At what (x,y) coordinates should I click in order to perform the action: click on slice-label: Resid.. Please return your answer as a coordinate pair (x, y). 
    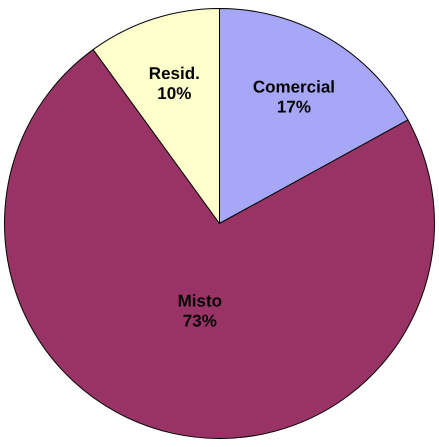
    Looking at the image, I should click on (174, 74).